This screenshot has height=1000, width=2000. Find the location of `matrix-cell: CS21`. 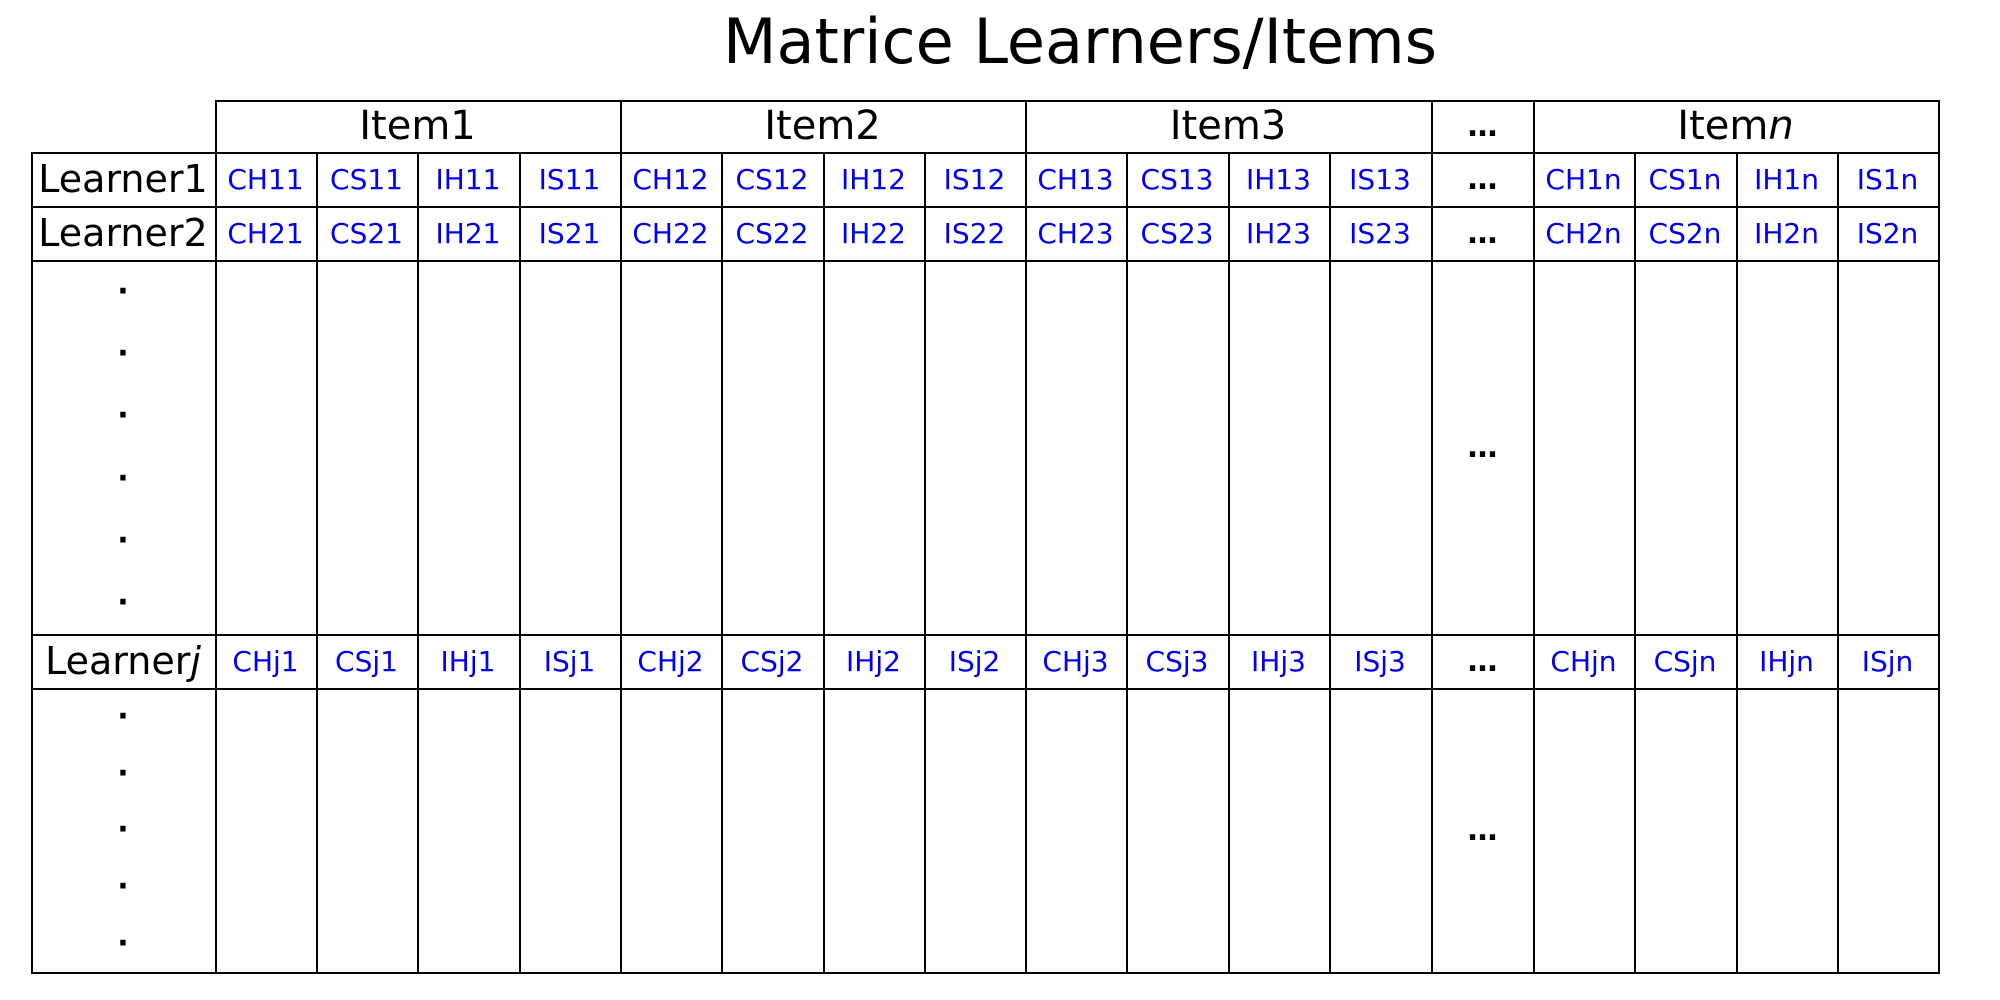

matrix-cell: CS21 is located at coordinates (366, 233).